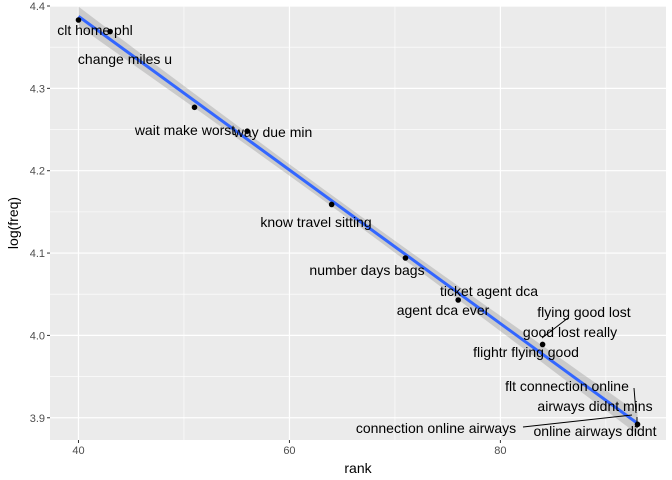  What do you see at coordinates (273, 132) in the screenshot?
I see `point-label: way due min` at bounding box center [273, 132].